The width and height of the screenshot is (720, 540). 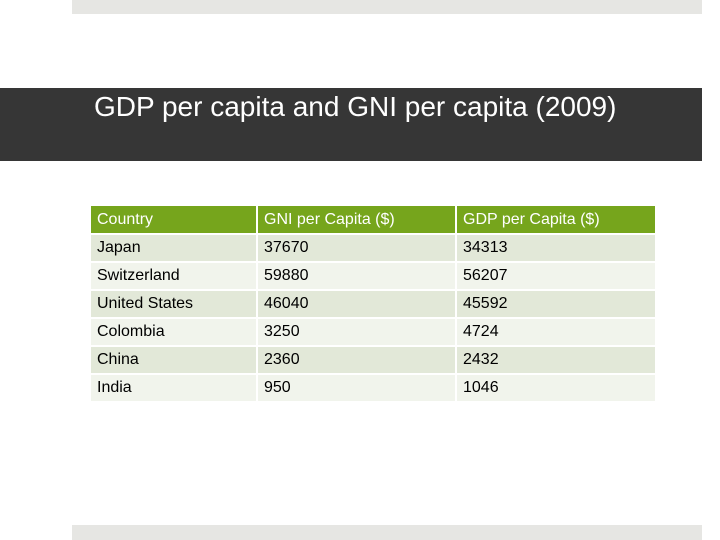 What do you see at coordinates (173, 219) in the screenshot?
I see `header-country: Country` at bounding box center [173, 219].